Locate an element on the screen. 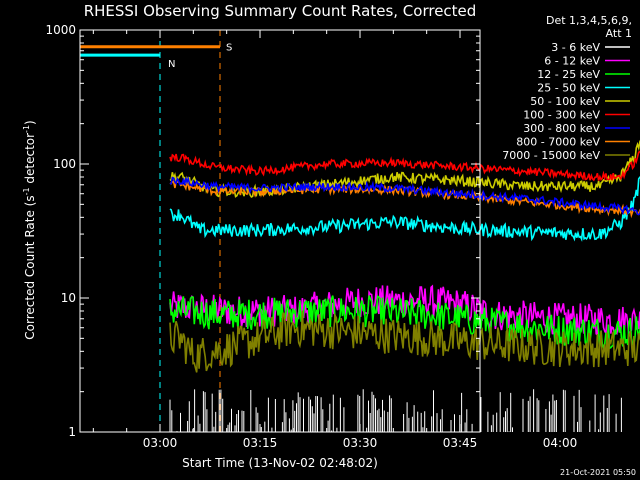  legend-label-2: 12 - 25 keV is located at coordinates (568, 74).